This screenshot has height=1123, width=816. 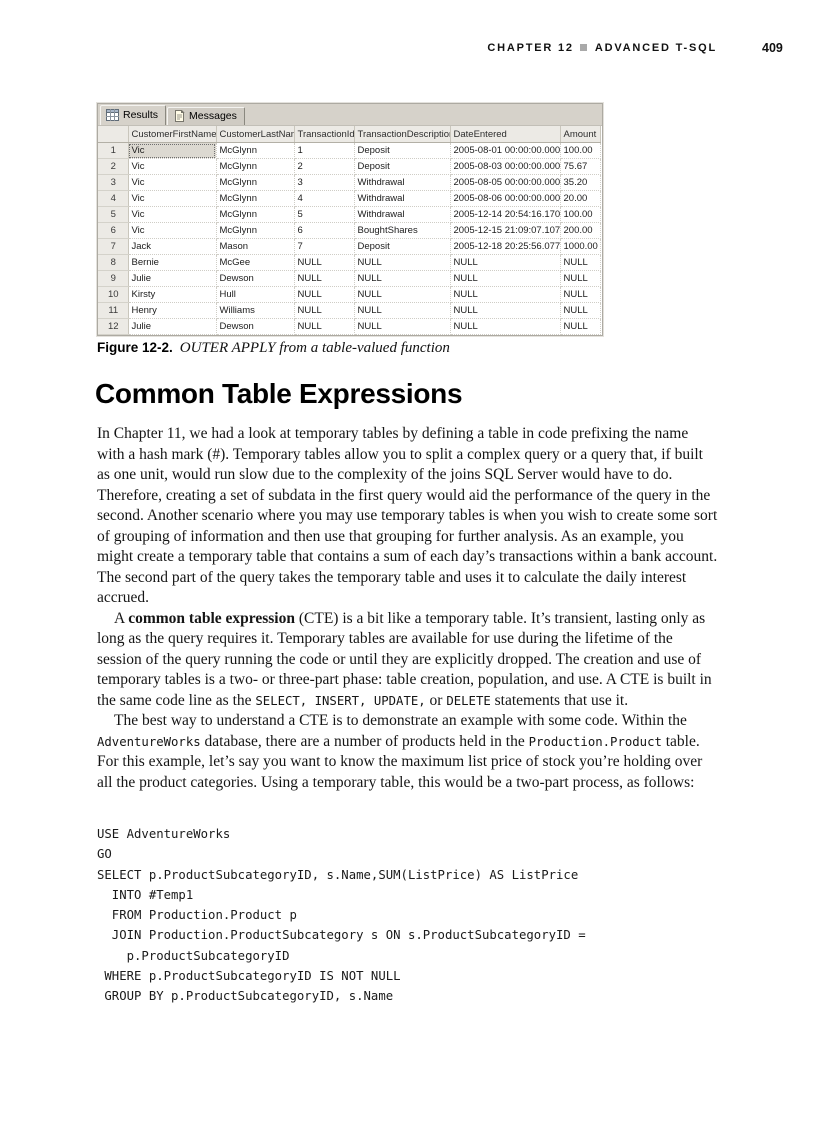 I want to click on row-number-cell: 11, so click(x=113, y=310).